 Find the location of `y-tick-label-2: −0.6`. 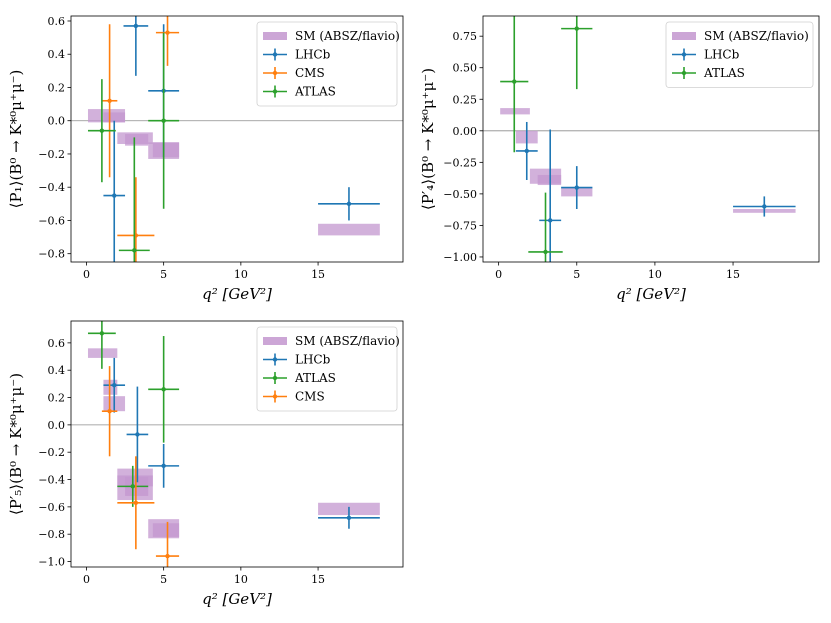

y-tick-label-2: −0.6 is located at coordinates (51, 507).